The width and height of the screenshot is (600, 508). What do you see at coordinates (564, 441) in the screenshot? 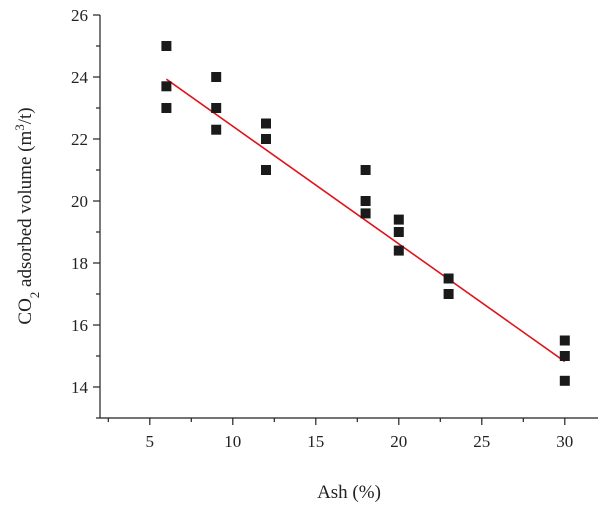
I see `x-tick-label: 30` at bounding box center [564, 441].